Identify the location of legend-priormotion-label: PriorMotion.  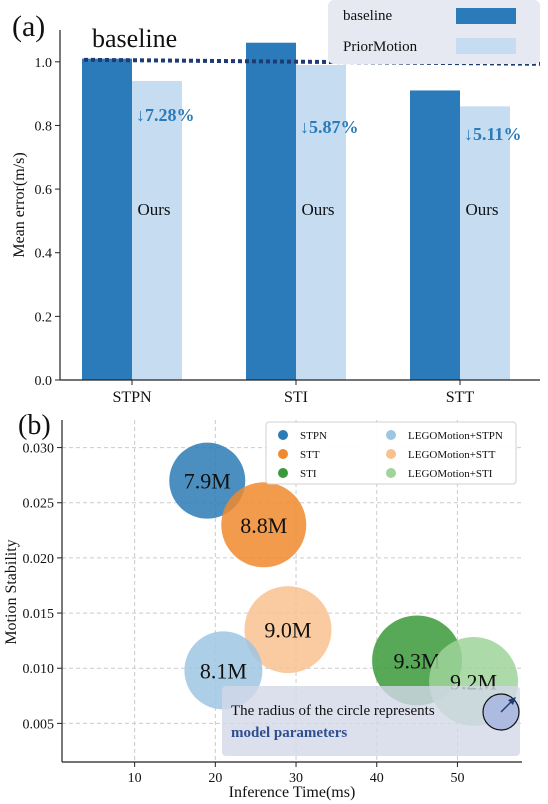
(380, 47).